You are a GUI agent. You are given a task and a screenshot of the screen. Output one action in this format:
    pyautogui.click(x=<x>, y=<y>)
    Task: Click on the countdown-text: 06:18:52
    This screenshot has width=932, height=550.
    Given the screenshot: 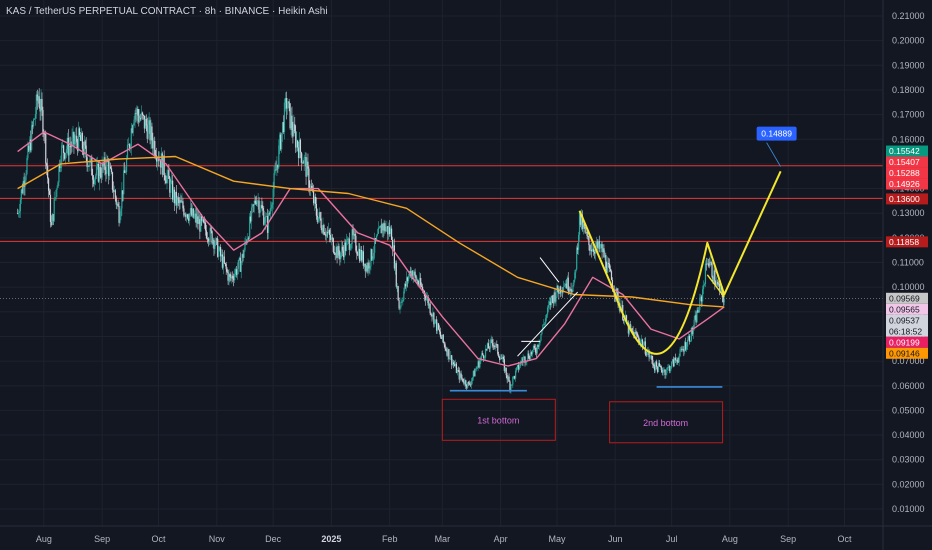 What is the action you would take?
    pyautogui.click(x=905, y=331)
    